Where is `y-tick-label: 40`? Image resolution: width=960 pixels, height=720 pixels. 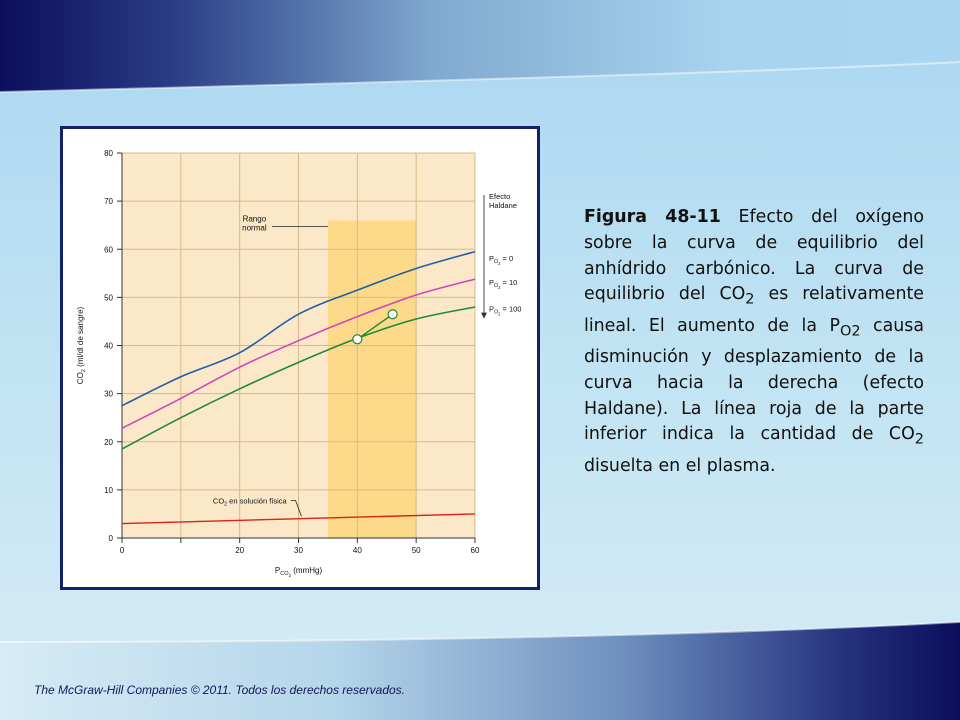
y-tick-label: 40 is located at coordinates (108, 346).